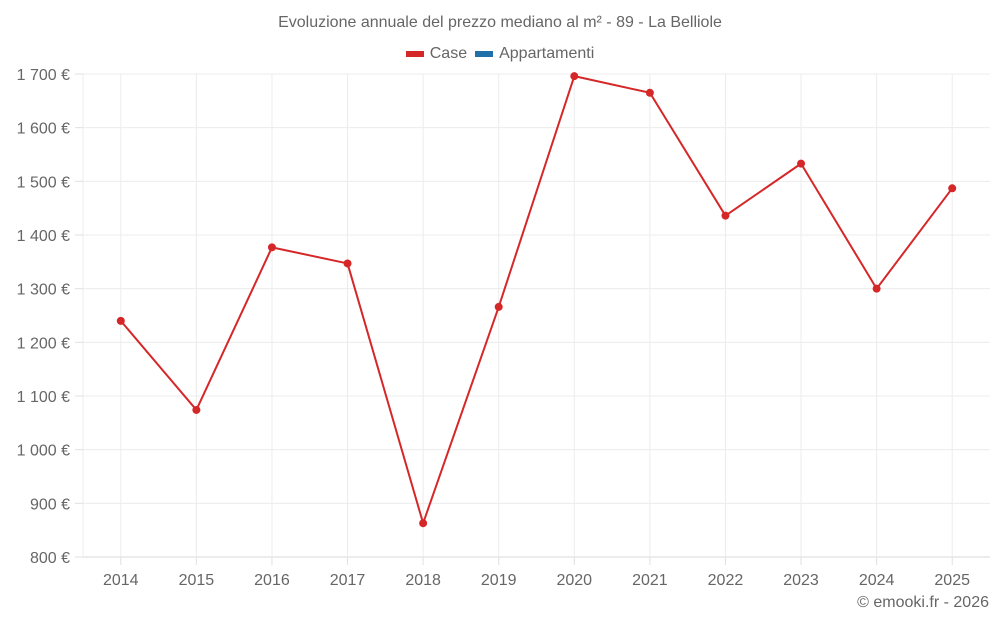 The image size is (1000, 625). What do you see at coordinates (121, 580) in the screenshot?
I see `x-tick-label: 2014` at bounding box center [121, 580].